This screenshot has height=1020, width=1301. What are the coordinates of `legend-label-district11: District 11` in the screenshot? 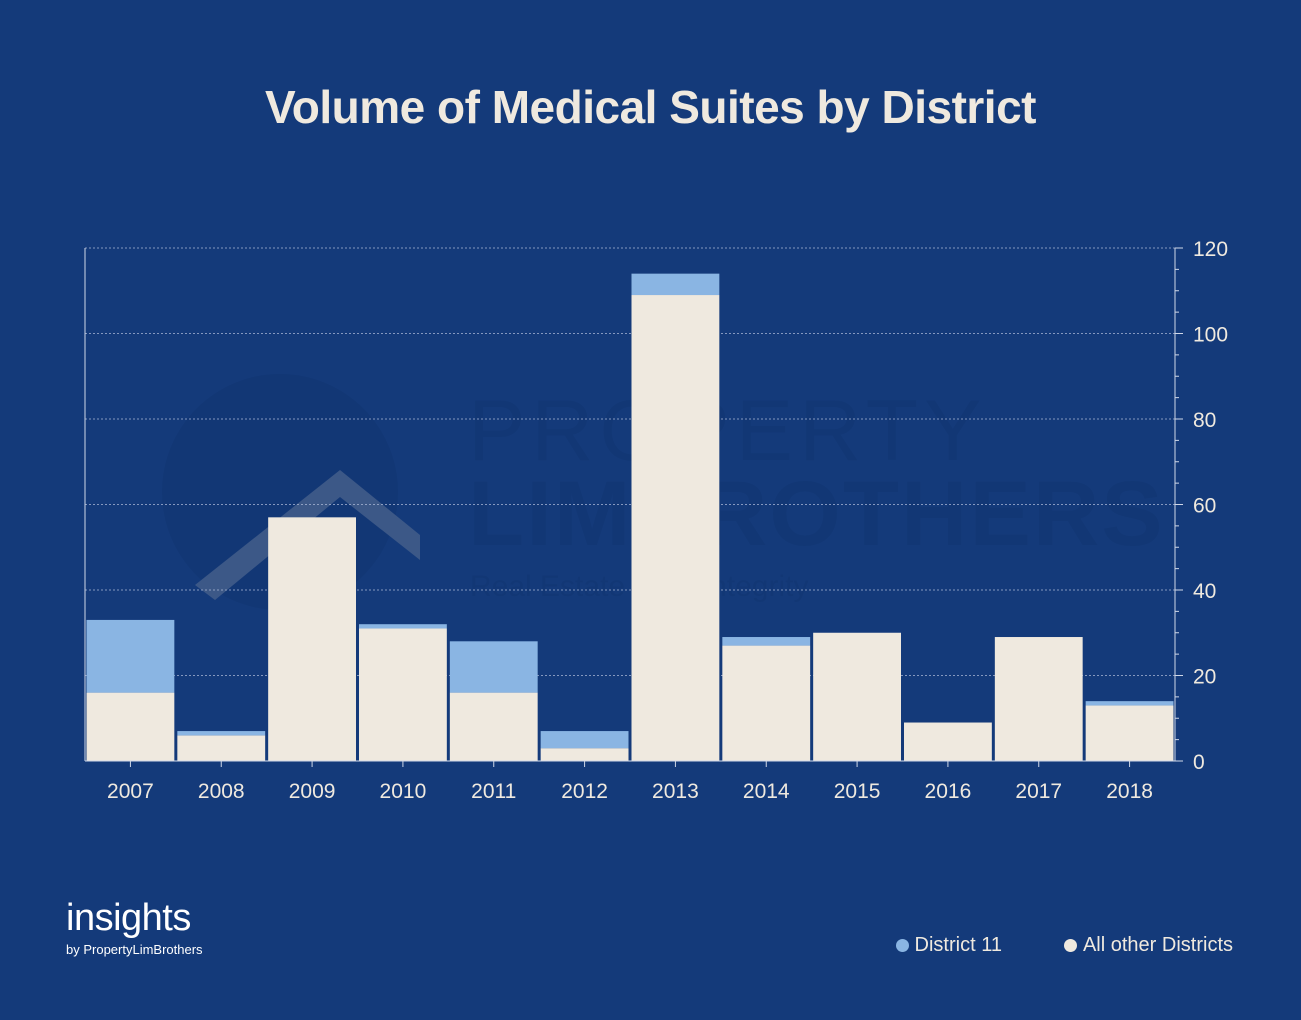 It's located at (958, 945).